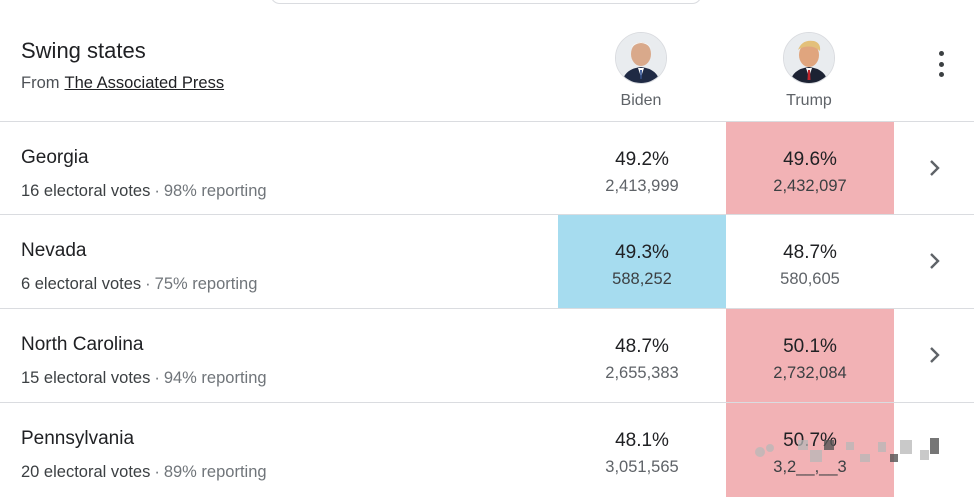 The height and width of the screenshot is (497, 974). Describe the element at coordinates (642, 159) in the screenshot. I see `biden-percent: 49.2%` at that location.